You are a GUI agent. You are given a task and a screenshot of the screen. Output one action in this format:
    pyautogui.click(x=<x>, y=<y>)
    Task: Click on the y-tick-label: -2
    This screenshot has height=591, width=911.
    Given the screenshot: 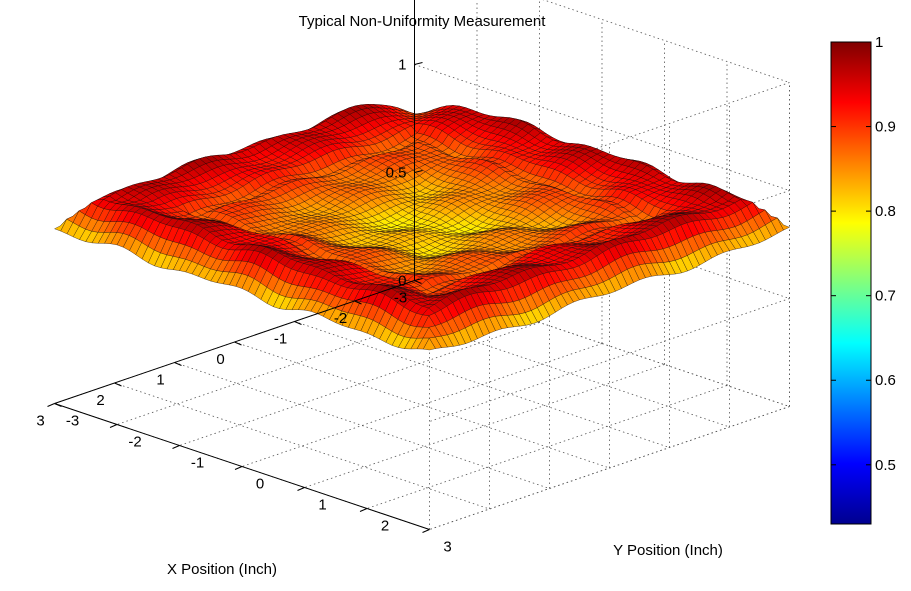 What is the action you would take?
    pyautogui.click(x=134, y=442)
    